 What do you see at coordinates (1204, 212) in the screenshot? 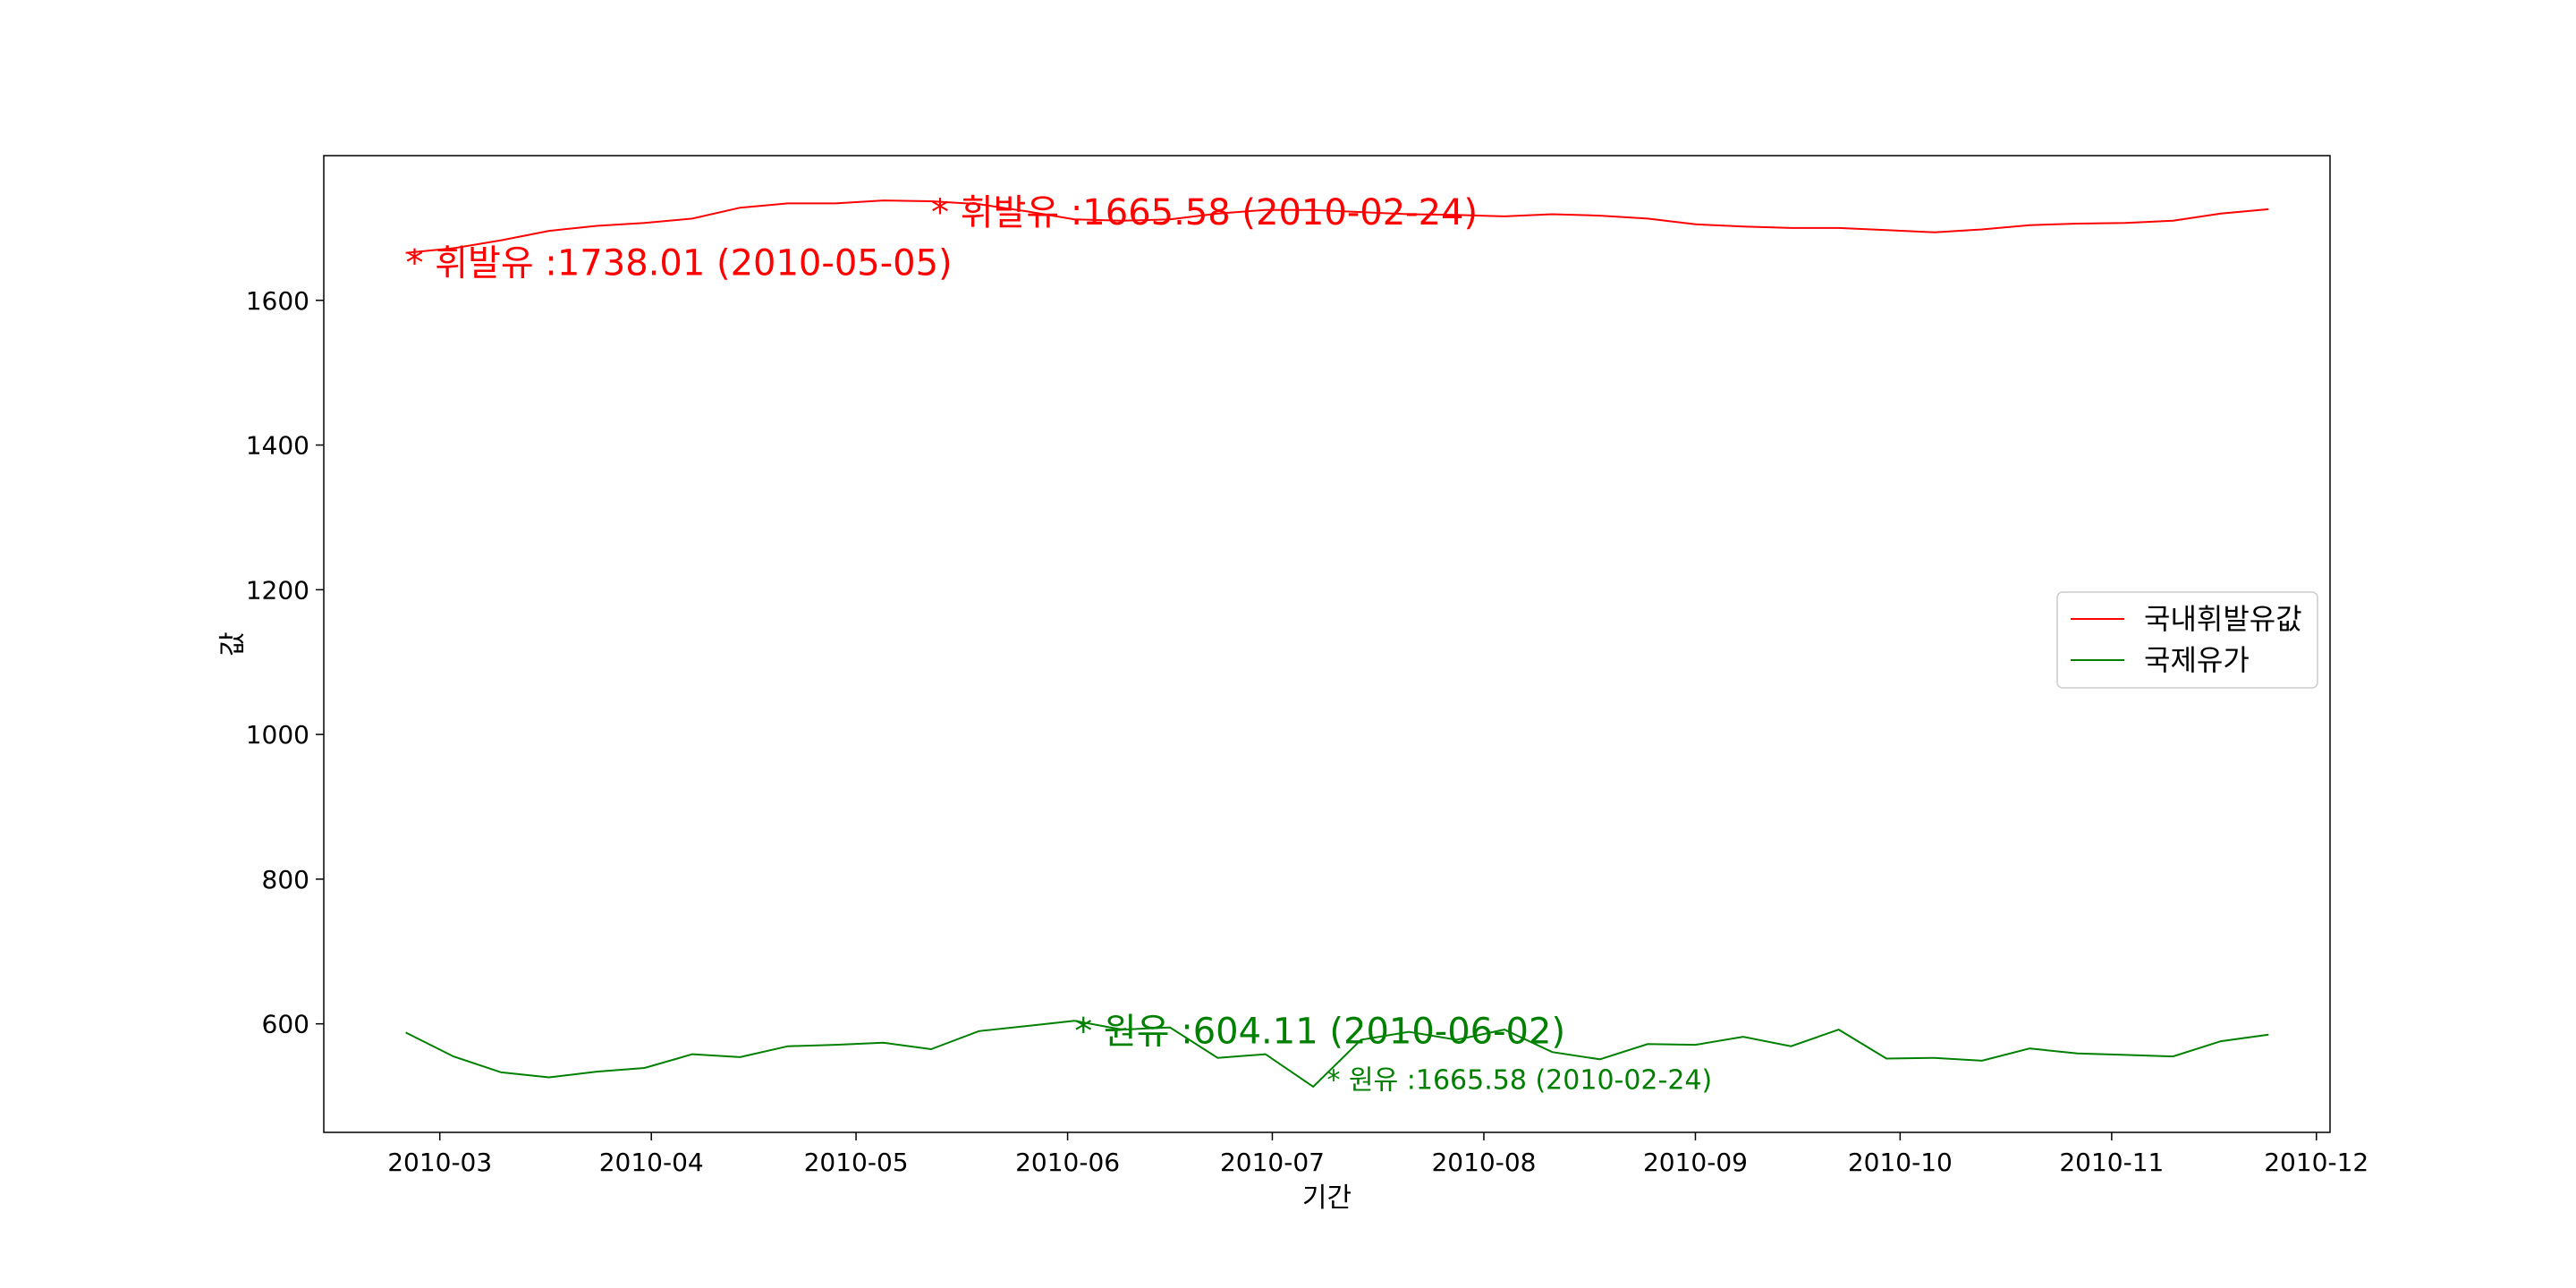
I see `annotation-label: * 휘발유 :1665.58 (2010-02-24)` at bounding box center [1204, 212].